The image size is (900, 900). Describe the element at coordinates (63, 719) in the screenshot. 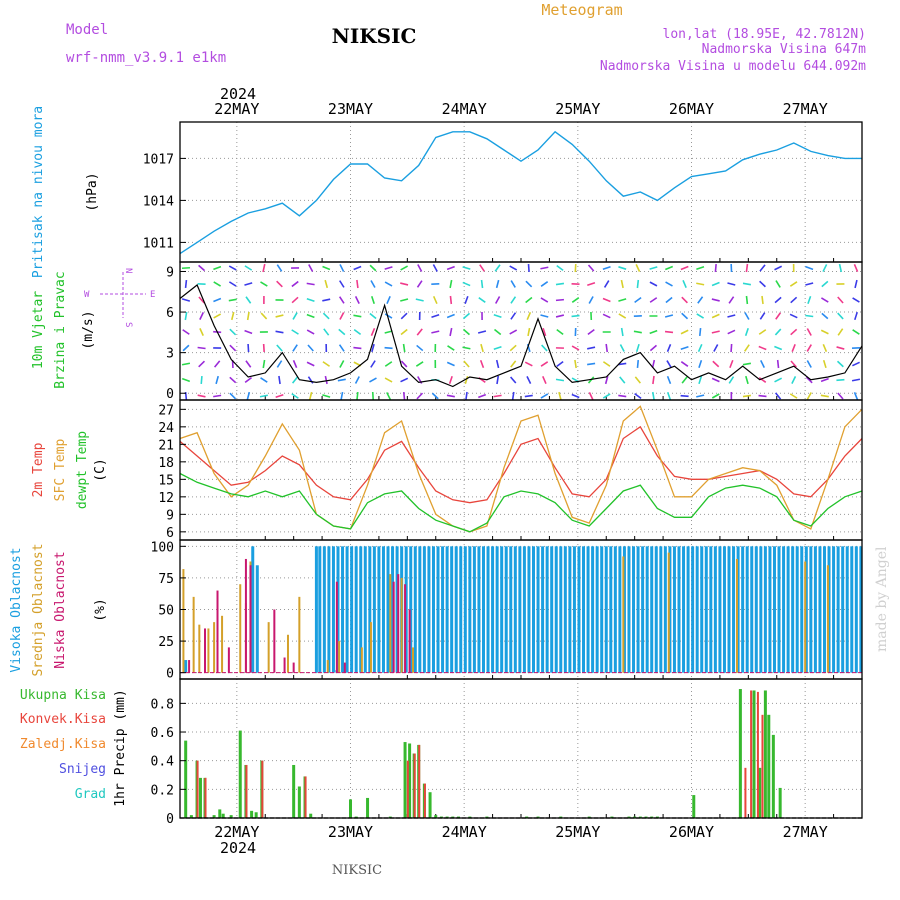

I see `legend-conv: Konvek.Kisa` at that location.